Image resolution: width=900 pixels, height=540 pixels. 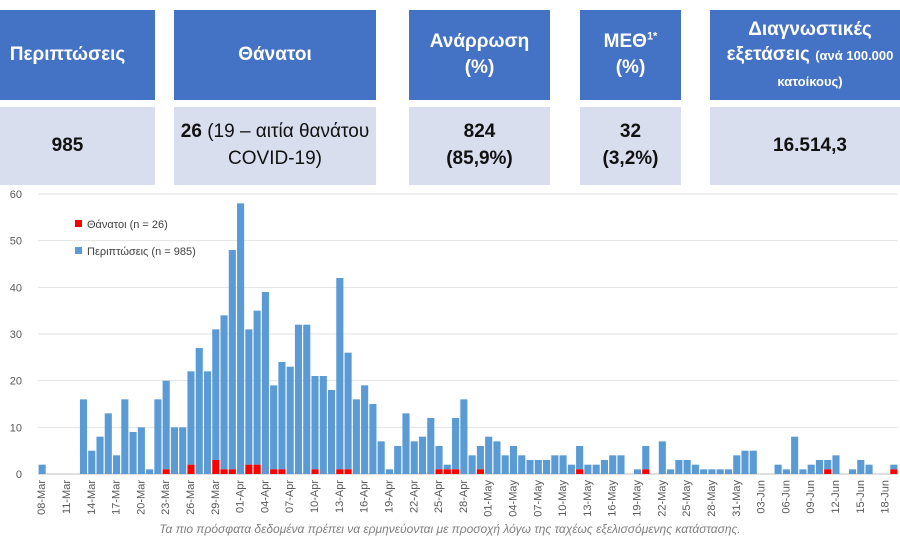 I want to click on header-tests-label: Διαγνωστικές εξετάσεις, so click(x=799, y=42).